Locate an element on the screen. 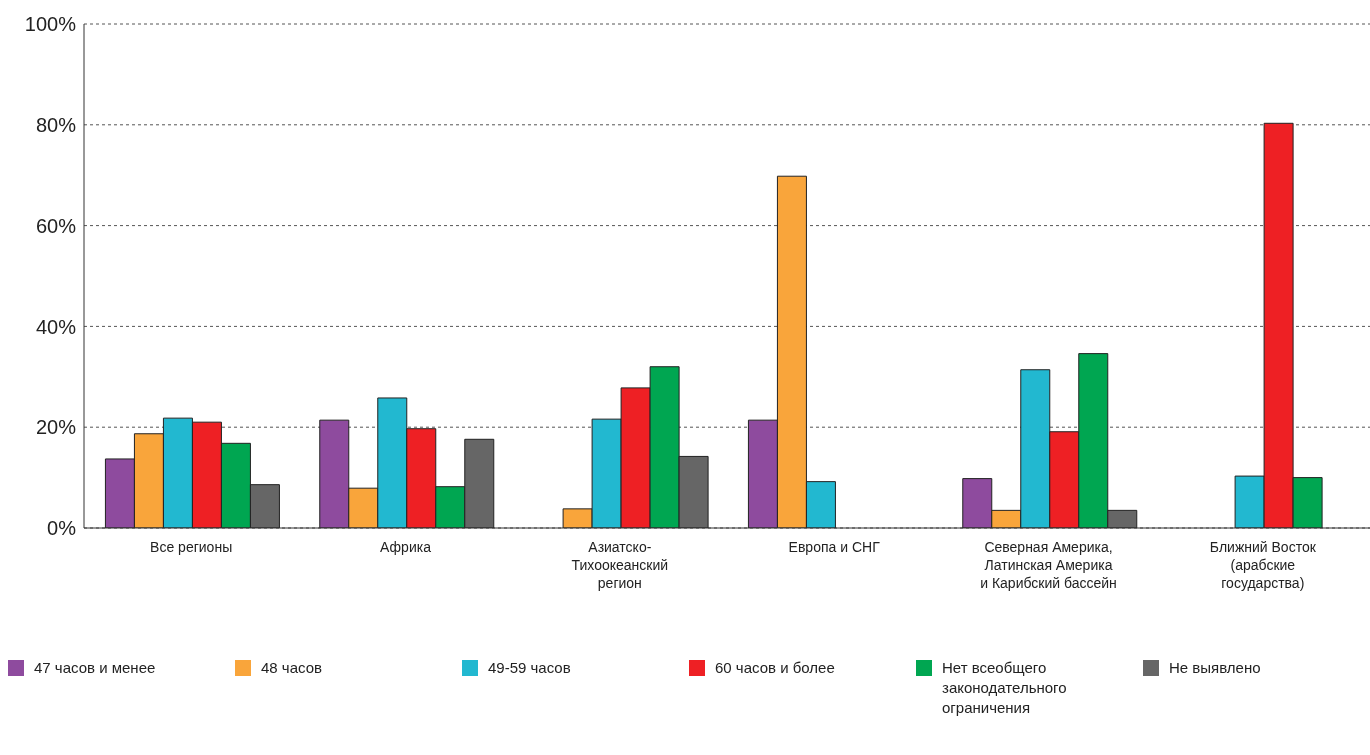 Image resolution: width=1370 pixels, height=755 pixels. y-tick-label: 20% is located at coordinates (56, 427).